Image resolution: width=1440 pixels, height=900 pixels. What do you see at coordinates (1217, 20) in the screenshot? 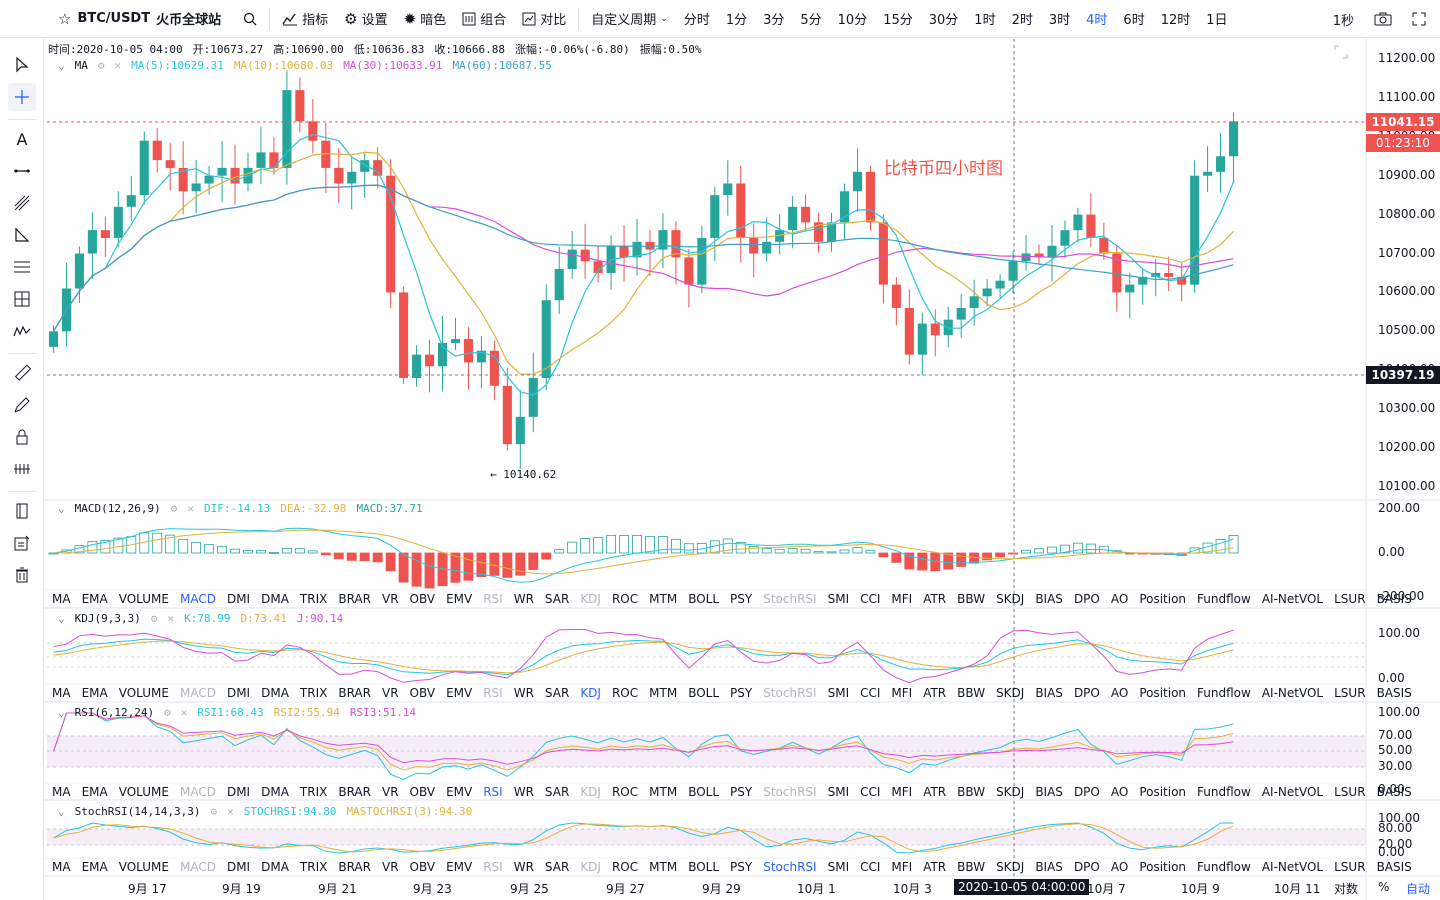
I see `period-13: 1日` at bounding box center [1217, 20].